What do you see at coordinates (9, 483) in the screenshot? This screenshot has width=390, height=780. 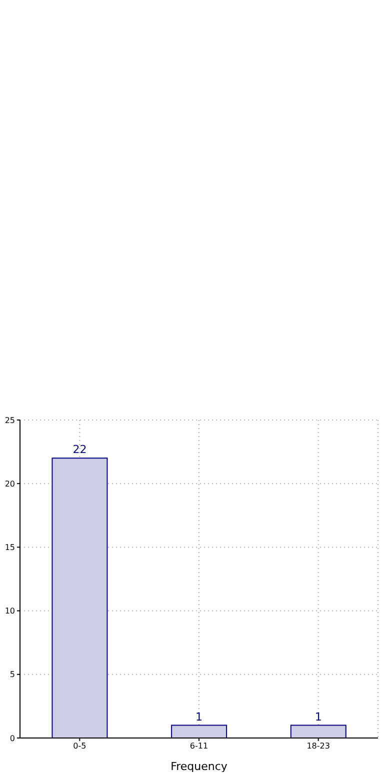 I see `y-tick-label: 20` at bounding box center [9, 483].